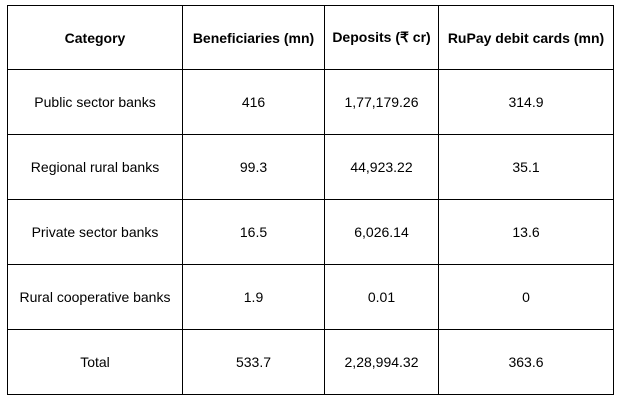  Describe the element at coordinates (253, 167) in the screenshot. I see `cell-beneficiaries: 99.3` at that location.